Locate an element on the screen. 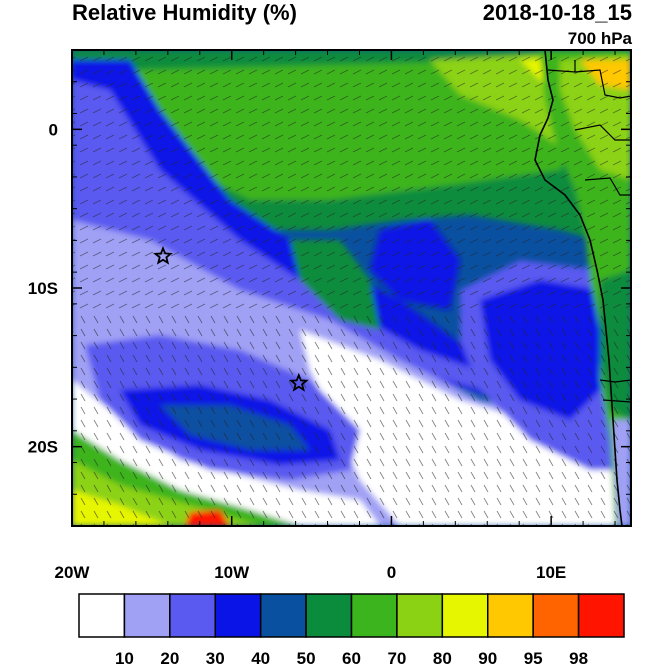 Image resolution: width=650 pixels, height=667 pixels. y-tick-label-1: 10S is located at coordinates (43, 288).